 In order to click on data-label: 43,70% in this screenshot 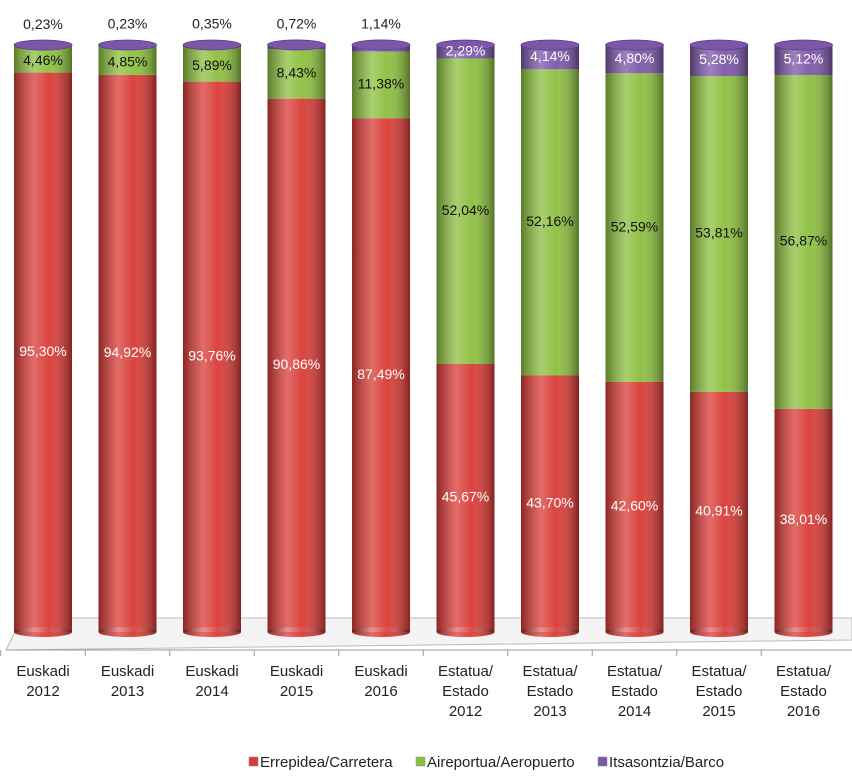, I will do `click(549, 502)`.